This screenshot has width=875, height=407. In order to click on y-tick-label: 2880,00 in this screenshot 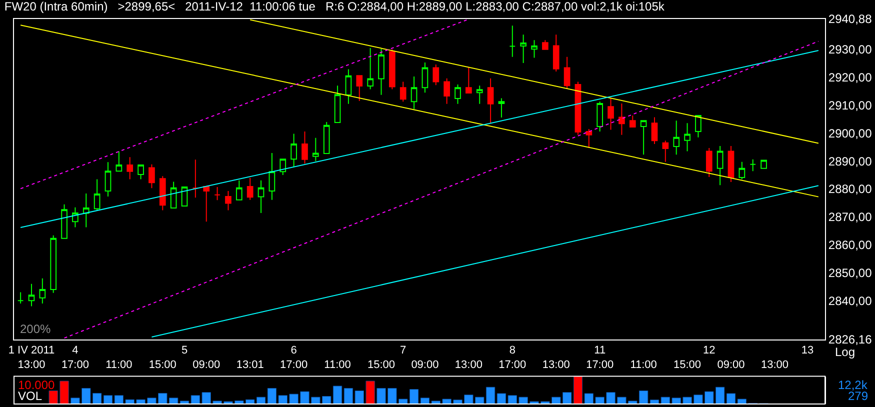, I will do `click(850, 189)`.